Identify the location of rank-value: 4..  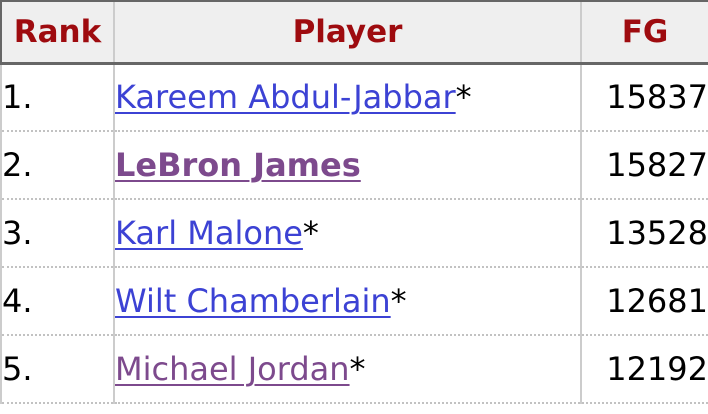
(17, 301).